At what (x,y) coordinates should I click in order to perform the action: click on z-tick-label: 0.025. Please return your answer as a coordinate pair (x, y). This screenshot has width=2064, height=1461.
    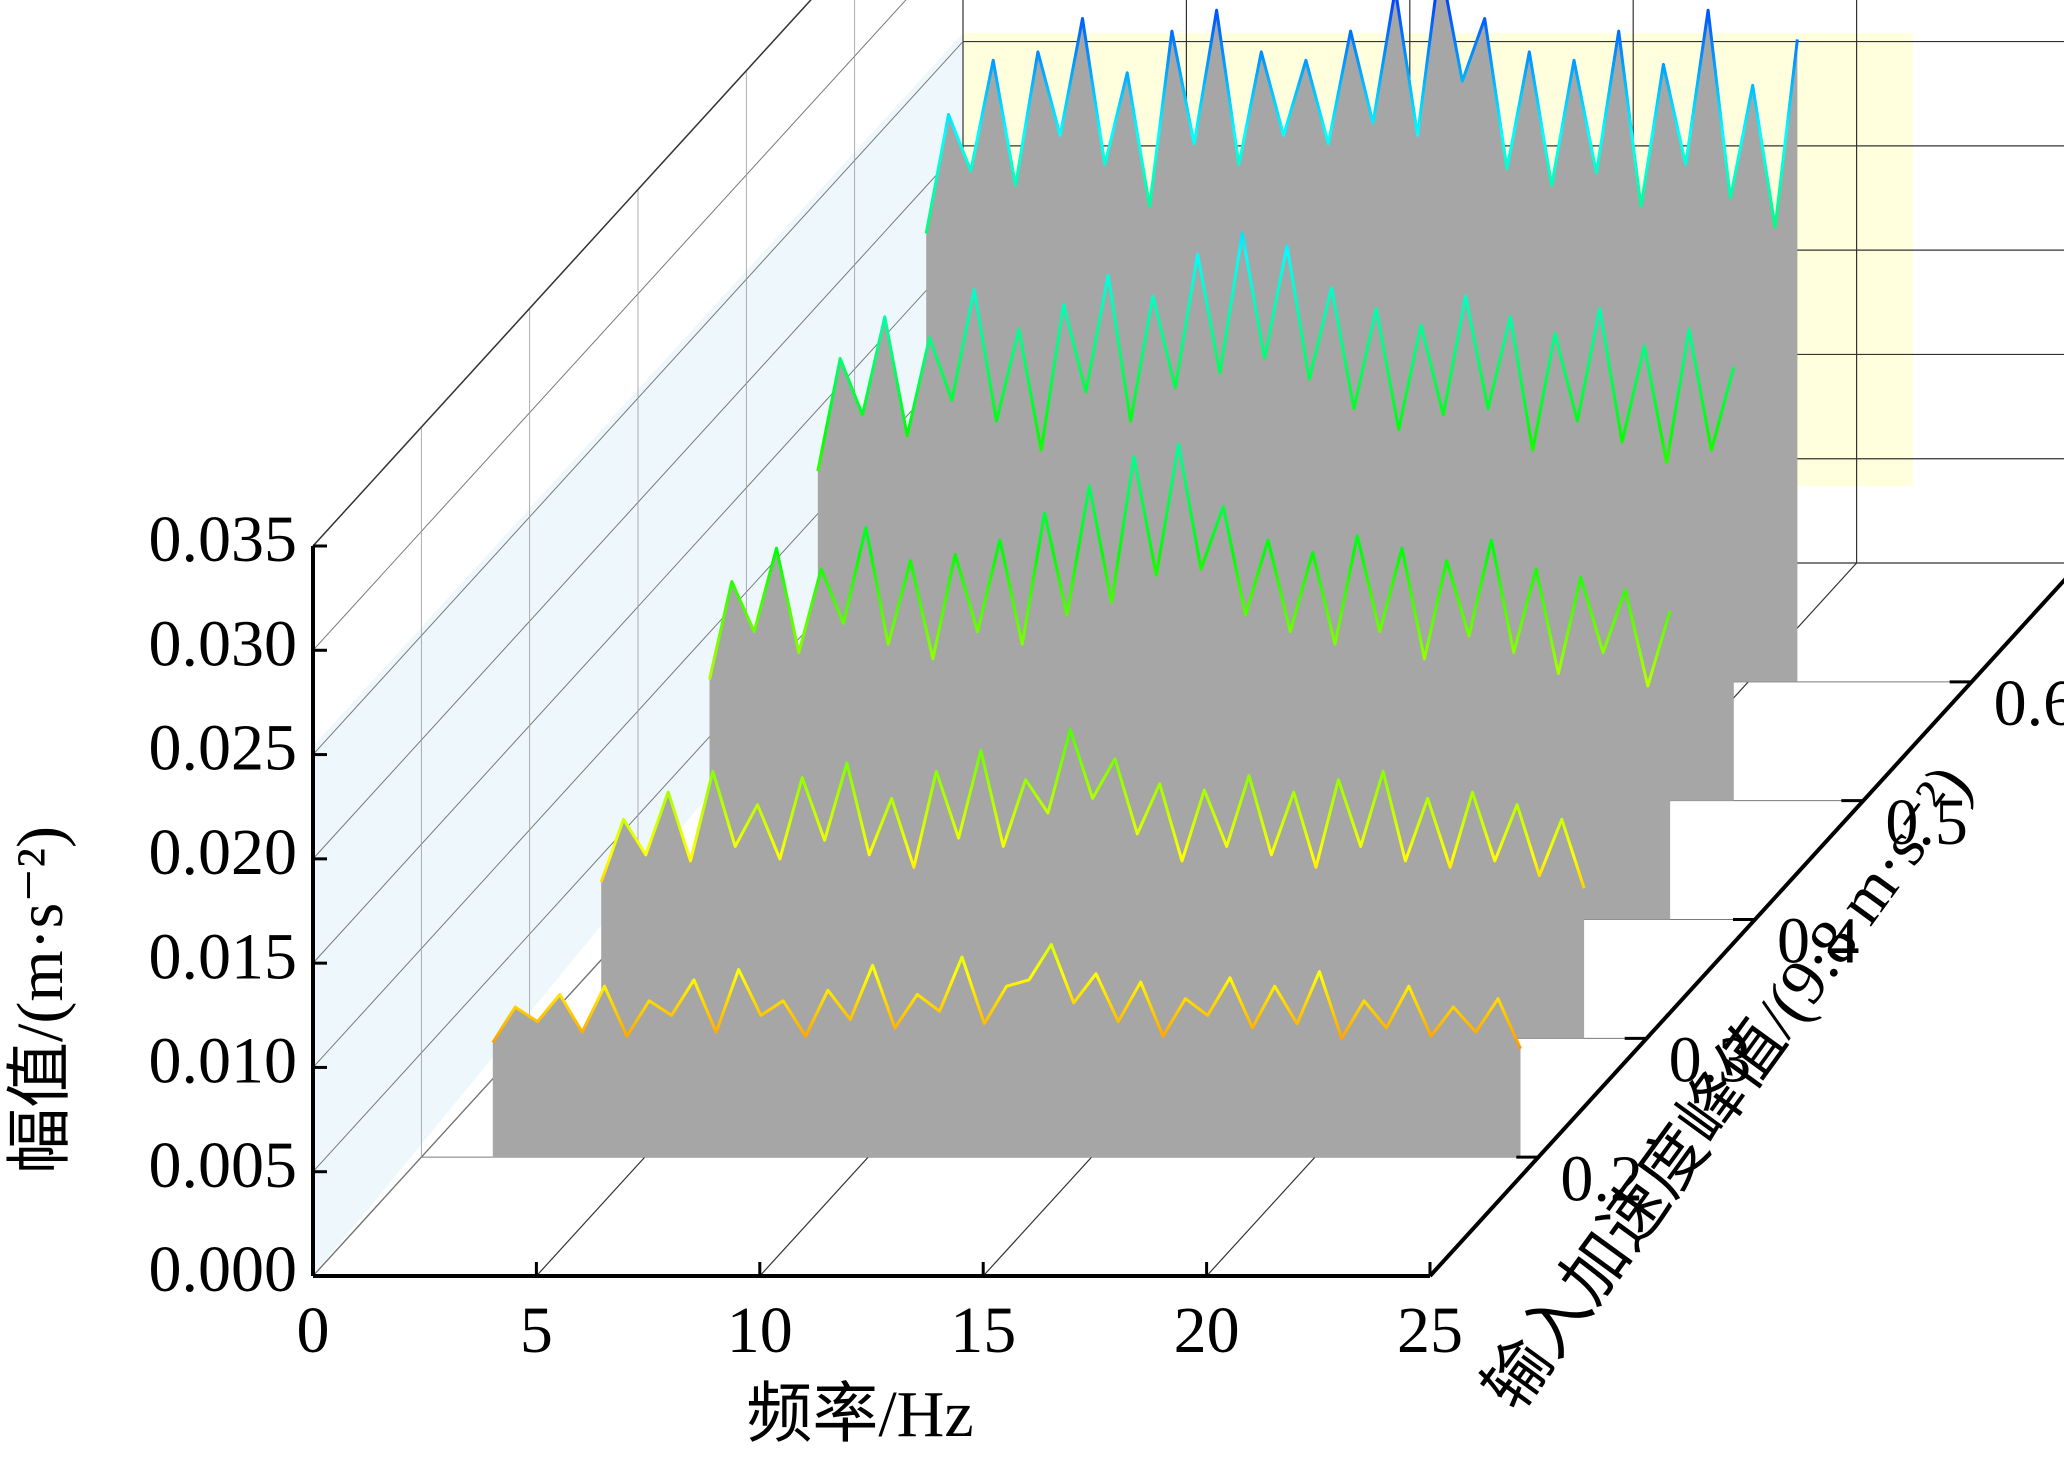
    Looking at the image, I should click on (223, 748).